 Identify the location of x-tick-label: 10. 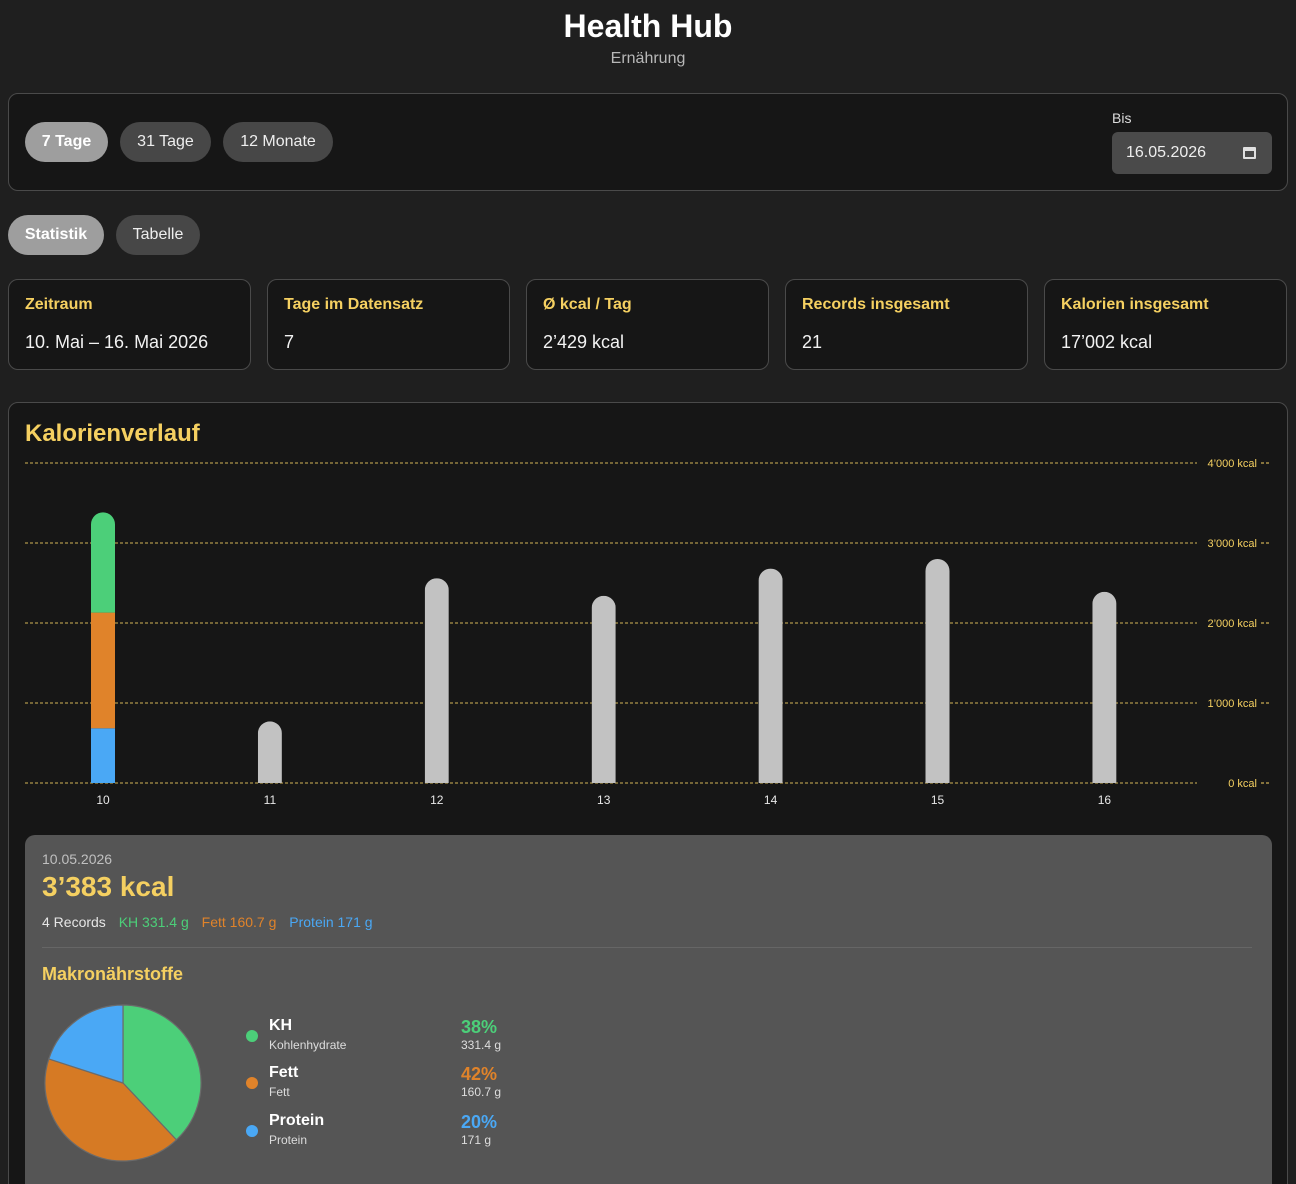
(103, 800).